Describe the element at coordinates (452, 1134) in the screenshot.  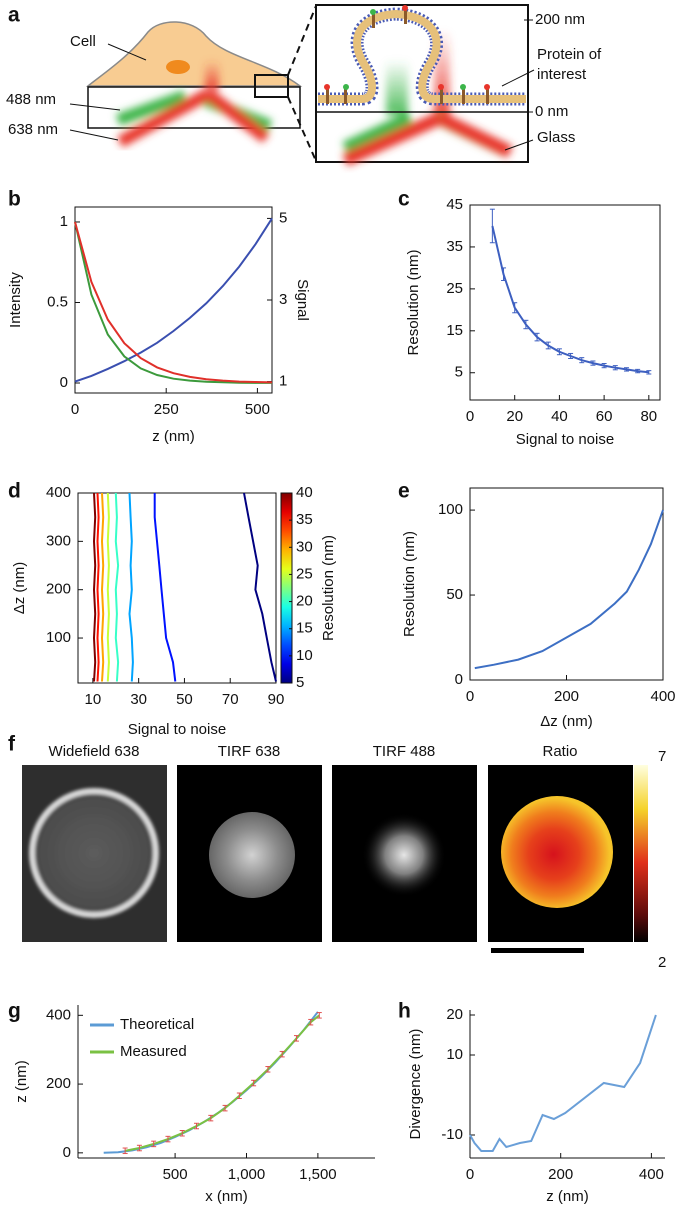
I see `y-tick-label: -10` at that location.